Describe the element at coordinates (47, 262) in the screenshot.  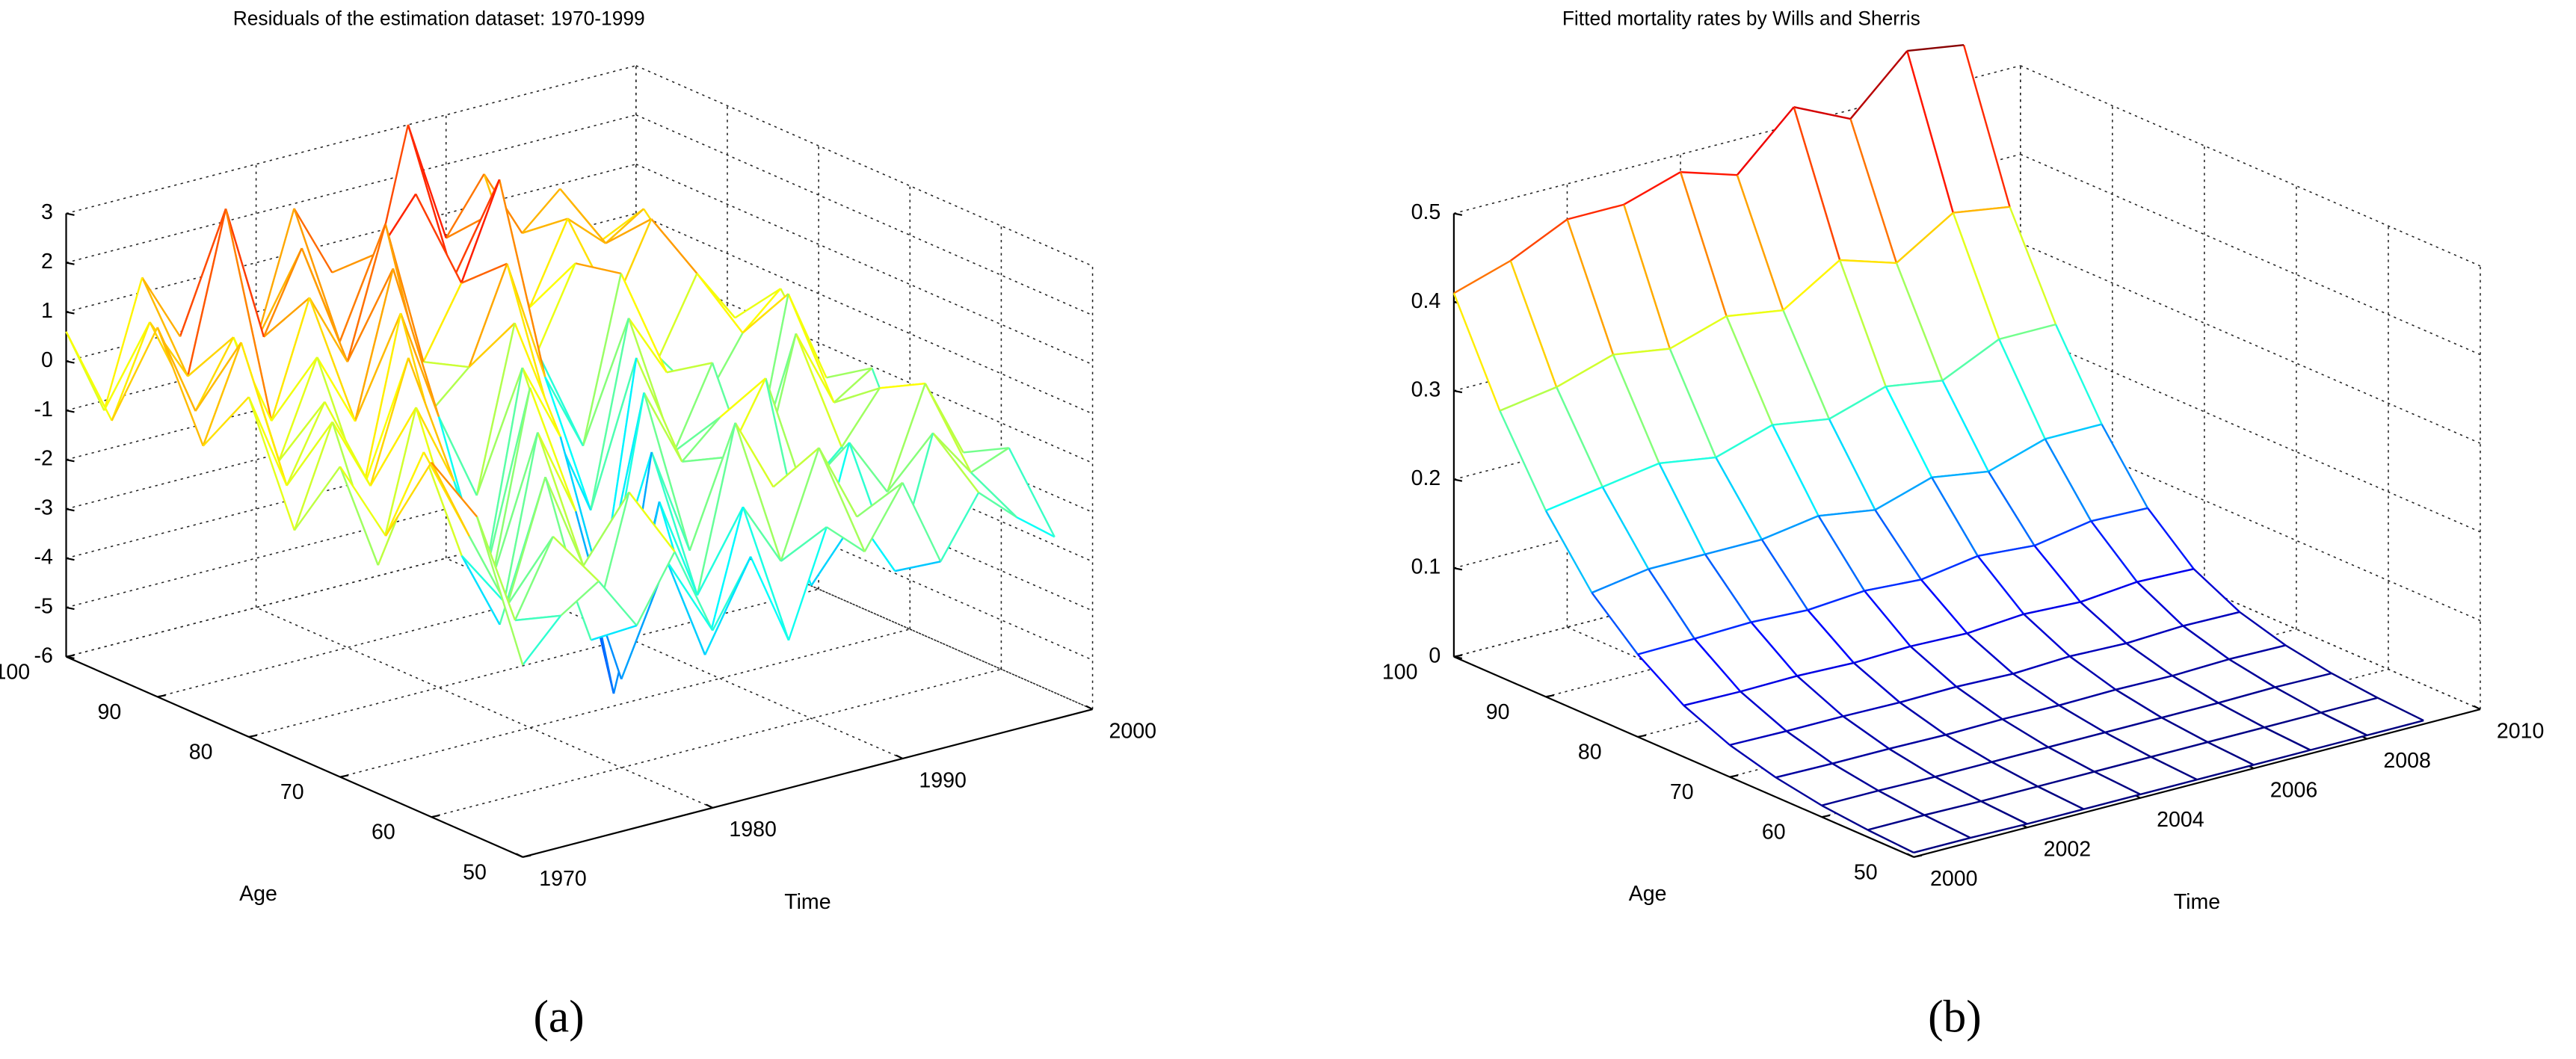
I see `z-tick-label: 2` at that location.